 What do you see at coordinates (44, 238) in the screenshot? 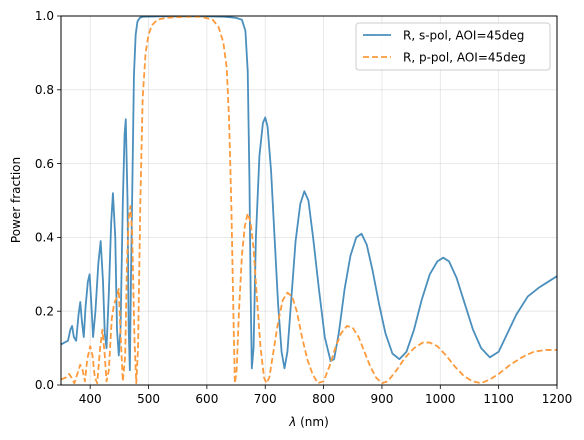
I see `y-tick-label: 0.4` at bounding box center [44, 238].